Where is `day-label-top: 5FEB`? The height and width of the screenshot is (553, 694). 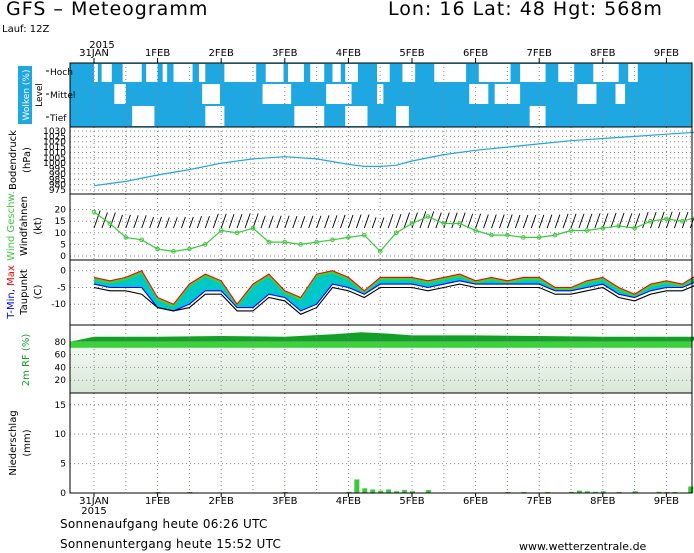 day-label-top: 5FEB is located at coordinates (411, 53).